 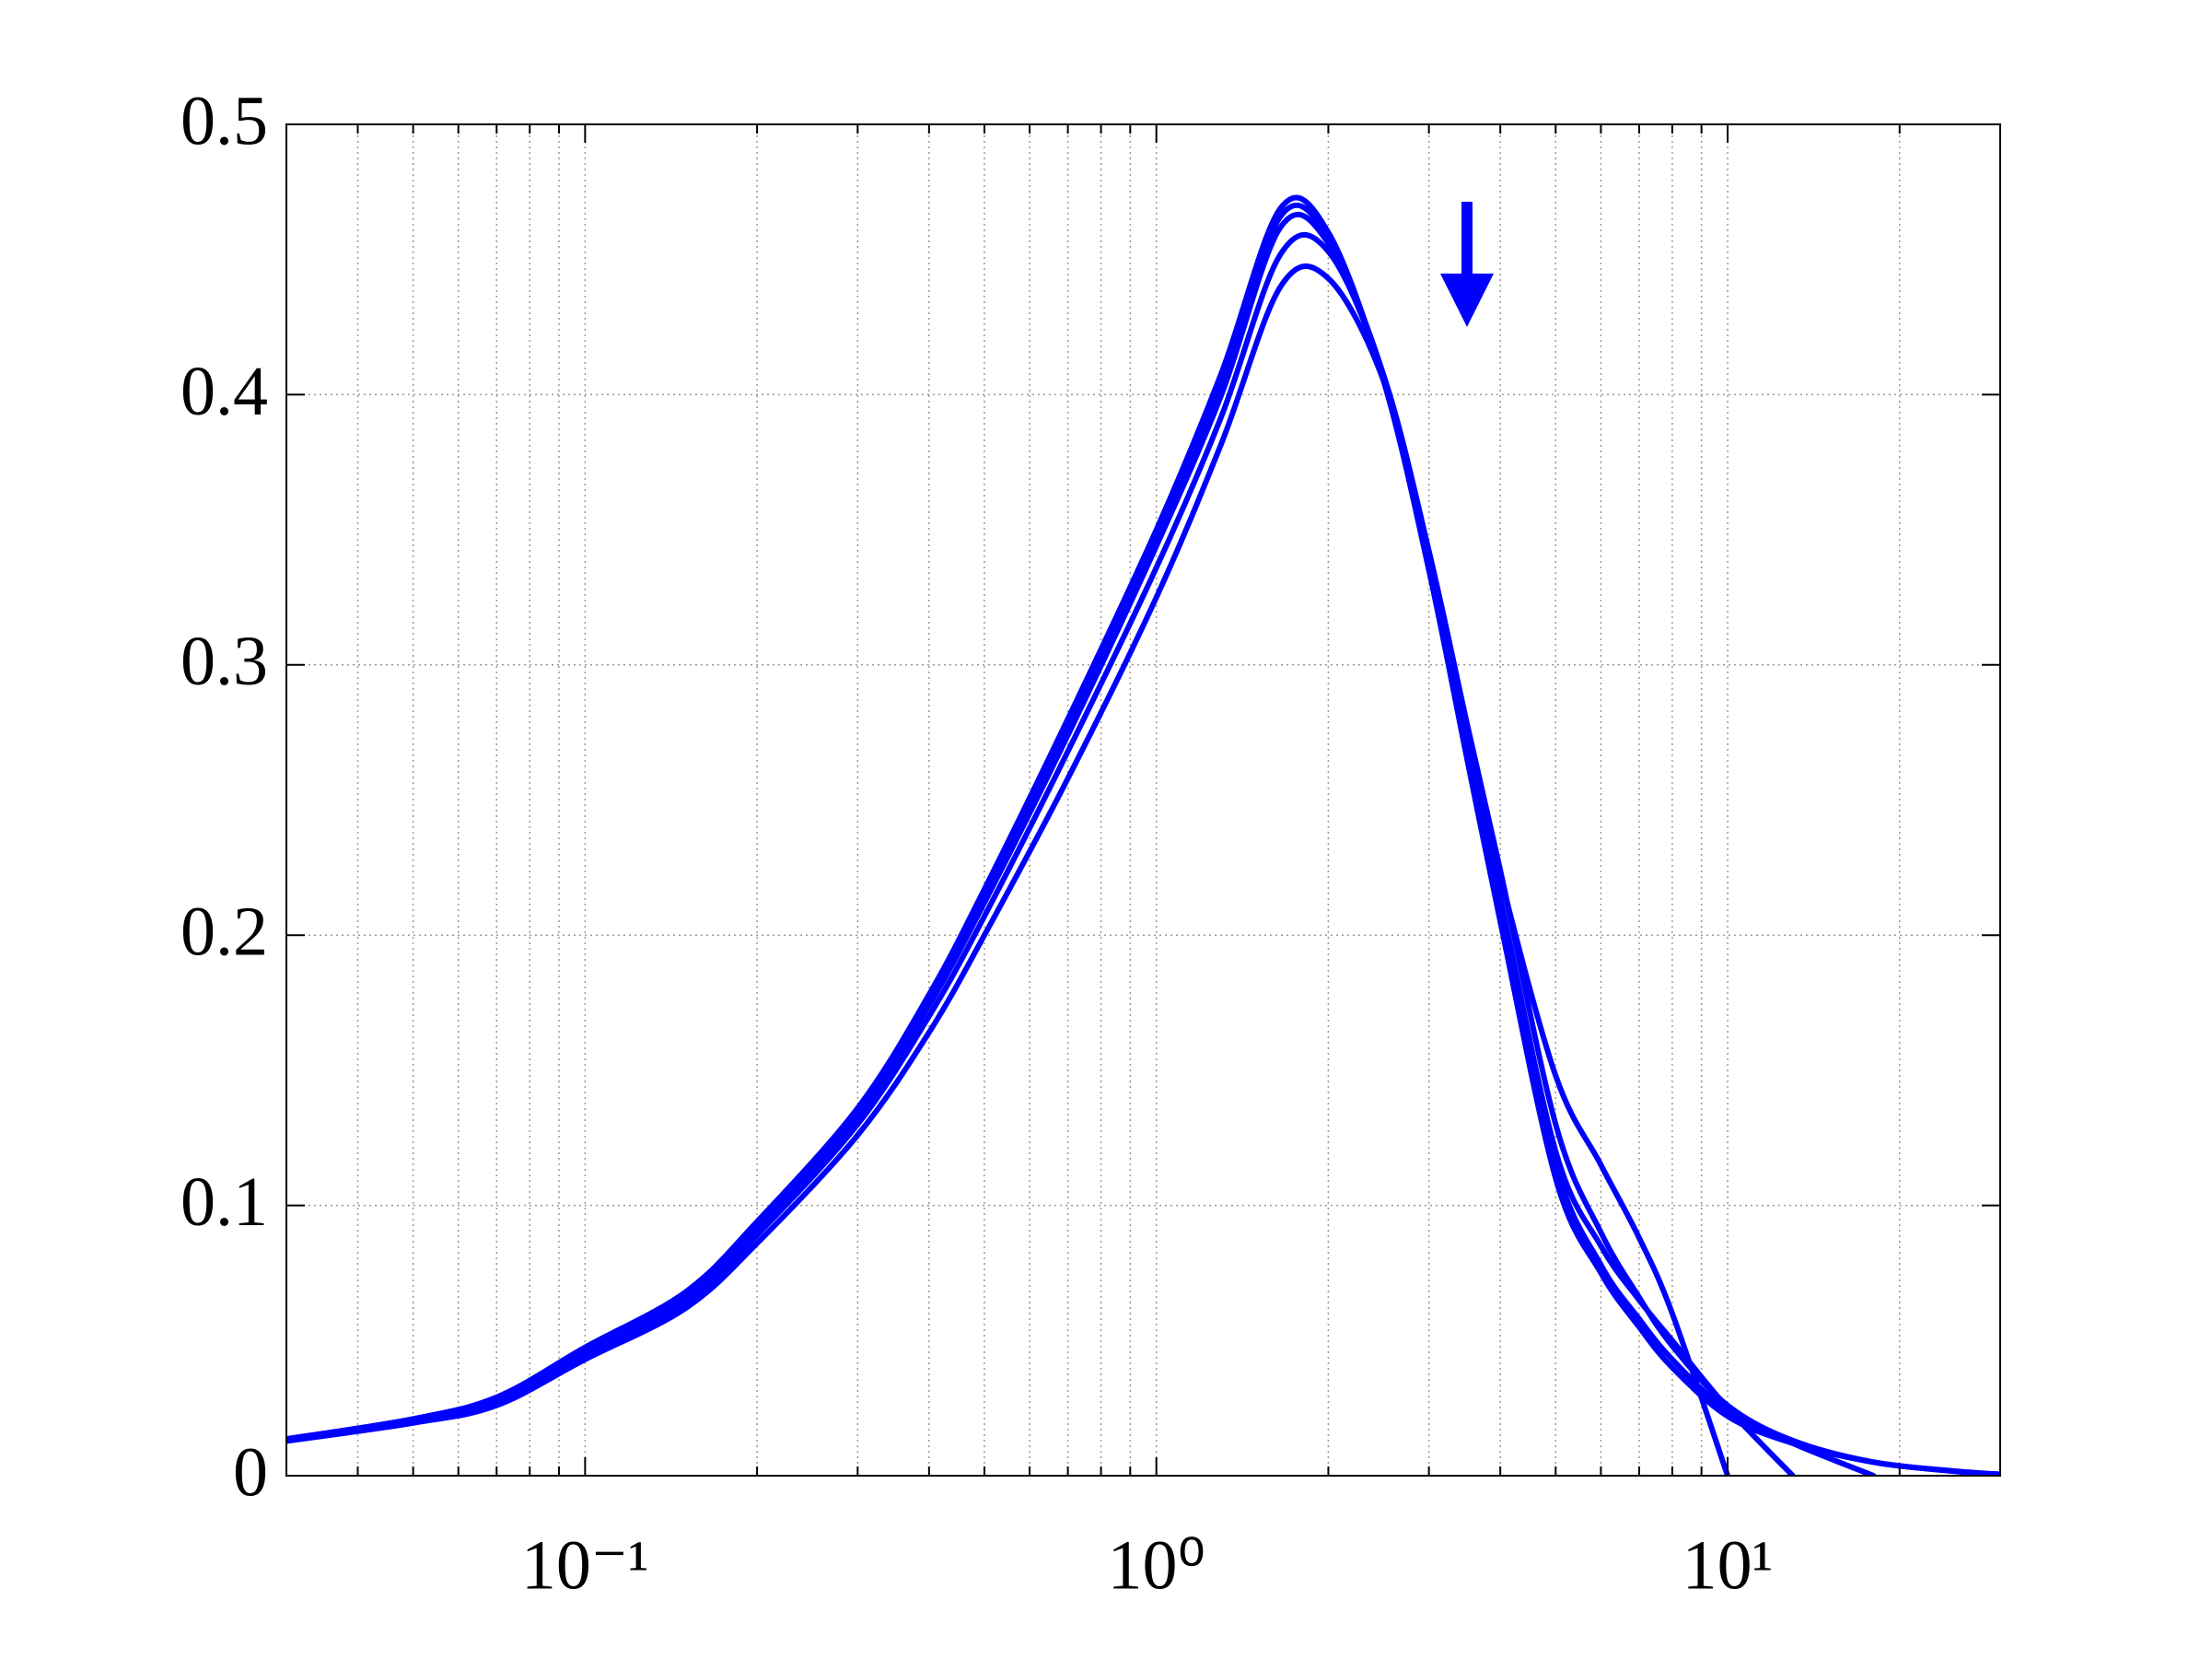 What do you see at coordinates (1156, 1565) in the screenshot?
I see `x-tick-label: 10⁰` at bounding box center [1156, 1565].